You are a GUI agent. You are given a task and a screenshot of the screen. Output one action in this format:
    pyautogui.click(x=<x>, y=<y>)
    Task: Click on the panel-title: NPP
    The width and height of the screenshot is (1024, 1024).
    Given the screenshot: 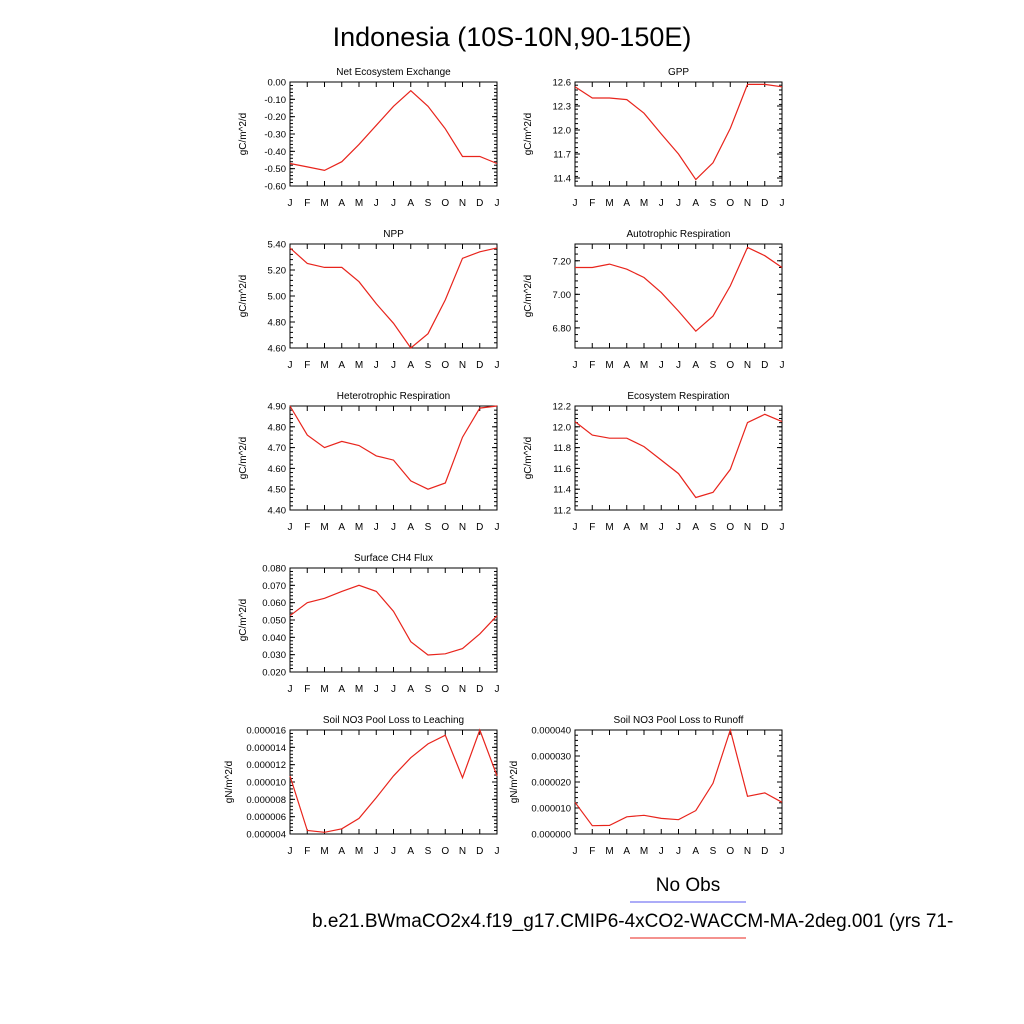 What is the action you would take?
    pyautogui.click(x=393, y=234)
    